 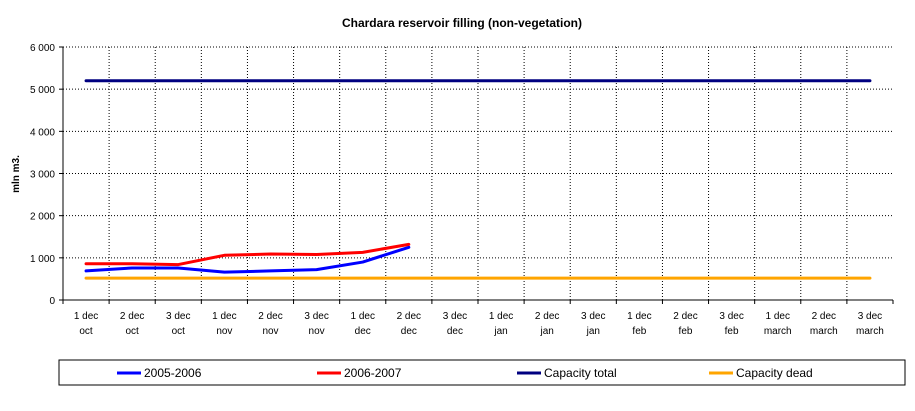 What do you see at coordinates (16, 174) in the screenshot?
I see `y-axis-label: mln m3.` at bounding box center [16, 174].